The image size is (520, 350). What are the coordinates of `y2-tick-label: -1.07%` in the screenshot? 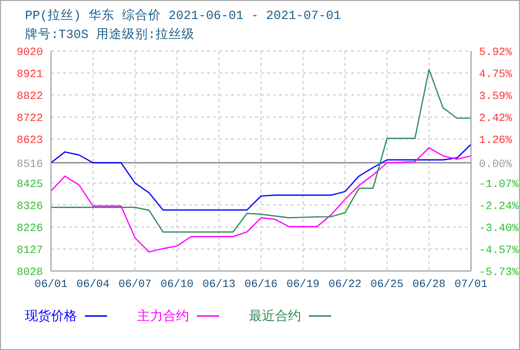 It's located at (499, 185).